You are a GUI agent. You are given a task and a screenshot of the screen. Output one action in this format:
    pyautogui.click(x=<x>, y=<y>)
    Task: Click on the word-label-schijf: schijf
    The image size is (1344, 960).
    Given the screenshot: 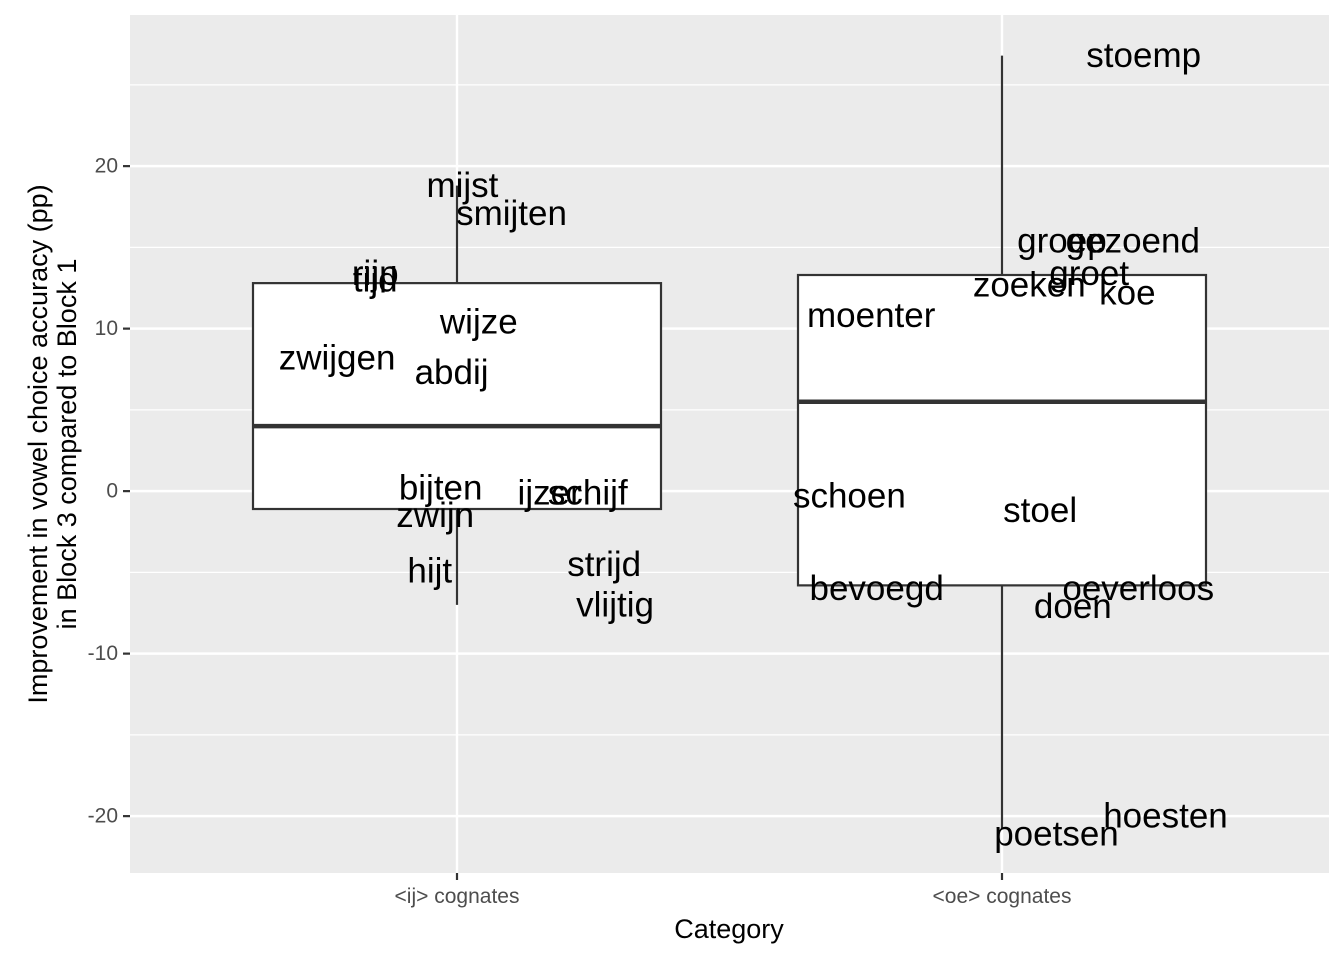 What is the action you would take?
    pyautogui.click(x=588, y=492)
    